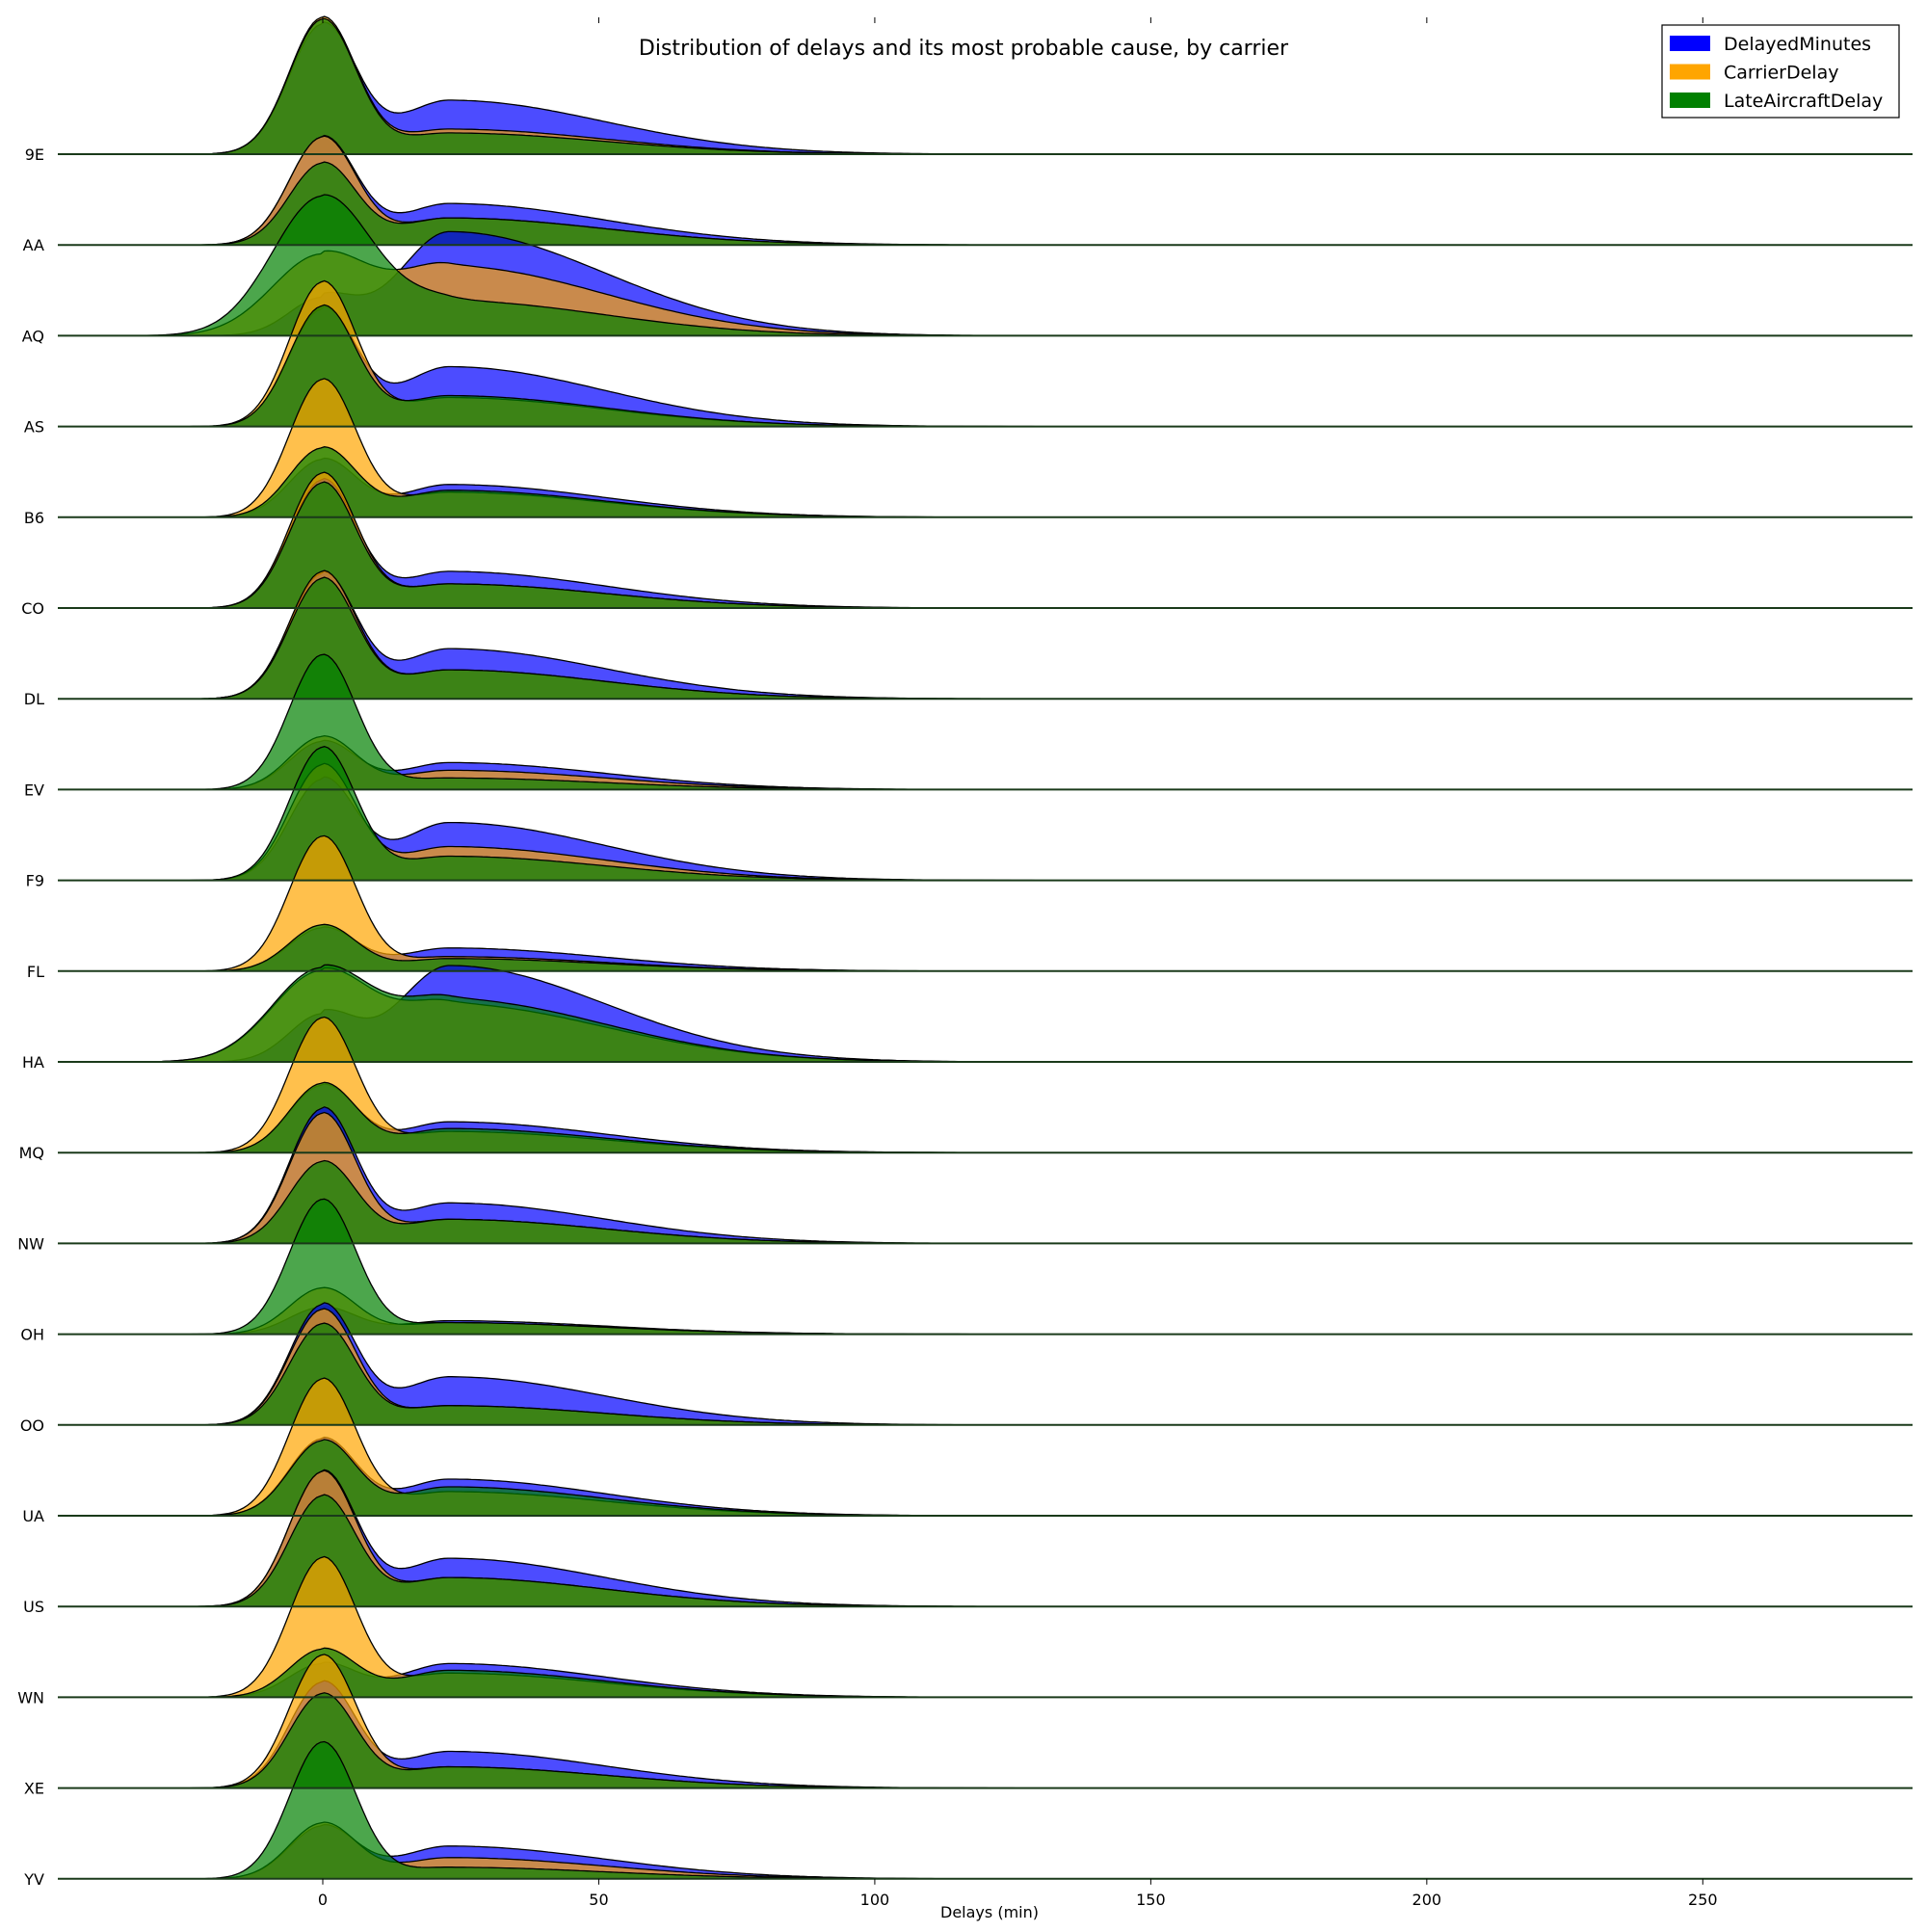 This screenshot has width=1927, height=1932. What do you see at coordinates (323, 1900) in the screenshot?
I see `x-tick-label: 0` at bounding box center [323, 1900].